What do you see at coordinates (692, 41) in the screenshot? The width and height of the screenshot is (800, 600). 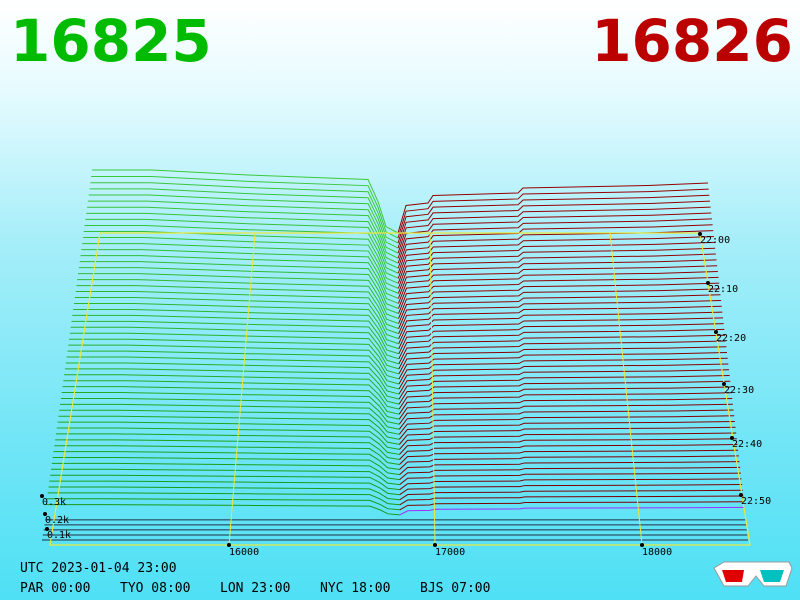 I see `ask-price: 16826` at bounding box center [692, 41].